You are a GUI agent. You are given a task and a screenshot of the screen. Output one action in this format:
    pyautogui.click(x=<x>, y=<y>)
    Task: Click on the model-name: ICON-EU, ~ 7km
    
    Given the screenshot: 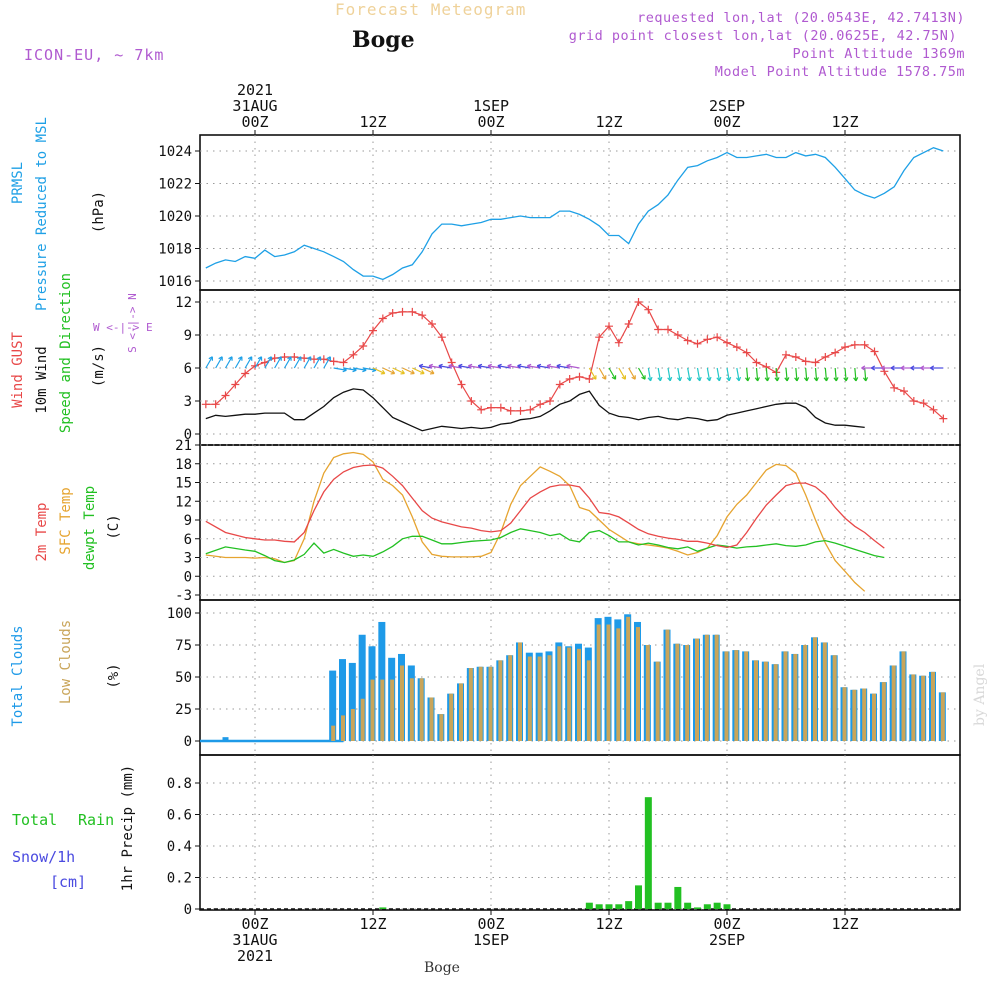 What is the action you would take?
    pyautogui.click(x=94, y=55)
    